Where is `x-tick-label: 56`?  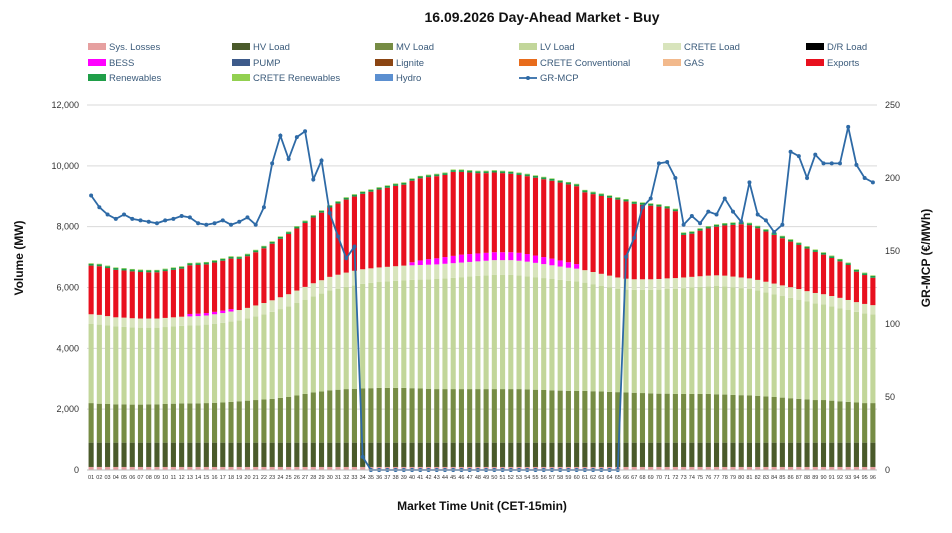
x-tick-label: 56 is located at coordinates (544, 478).